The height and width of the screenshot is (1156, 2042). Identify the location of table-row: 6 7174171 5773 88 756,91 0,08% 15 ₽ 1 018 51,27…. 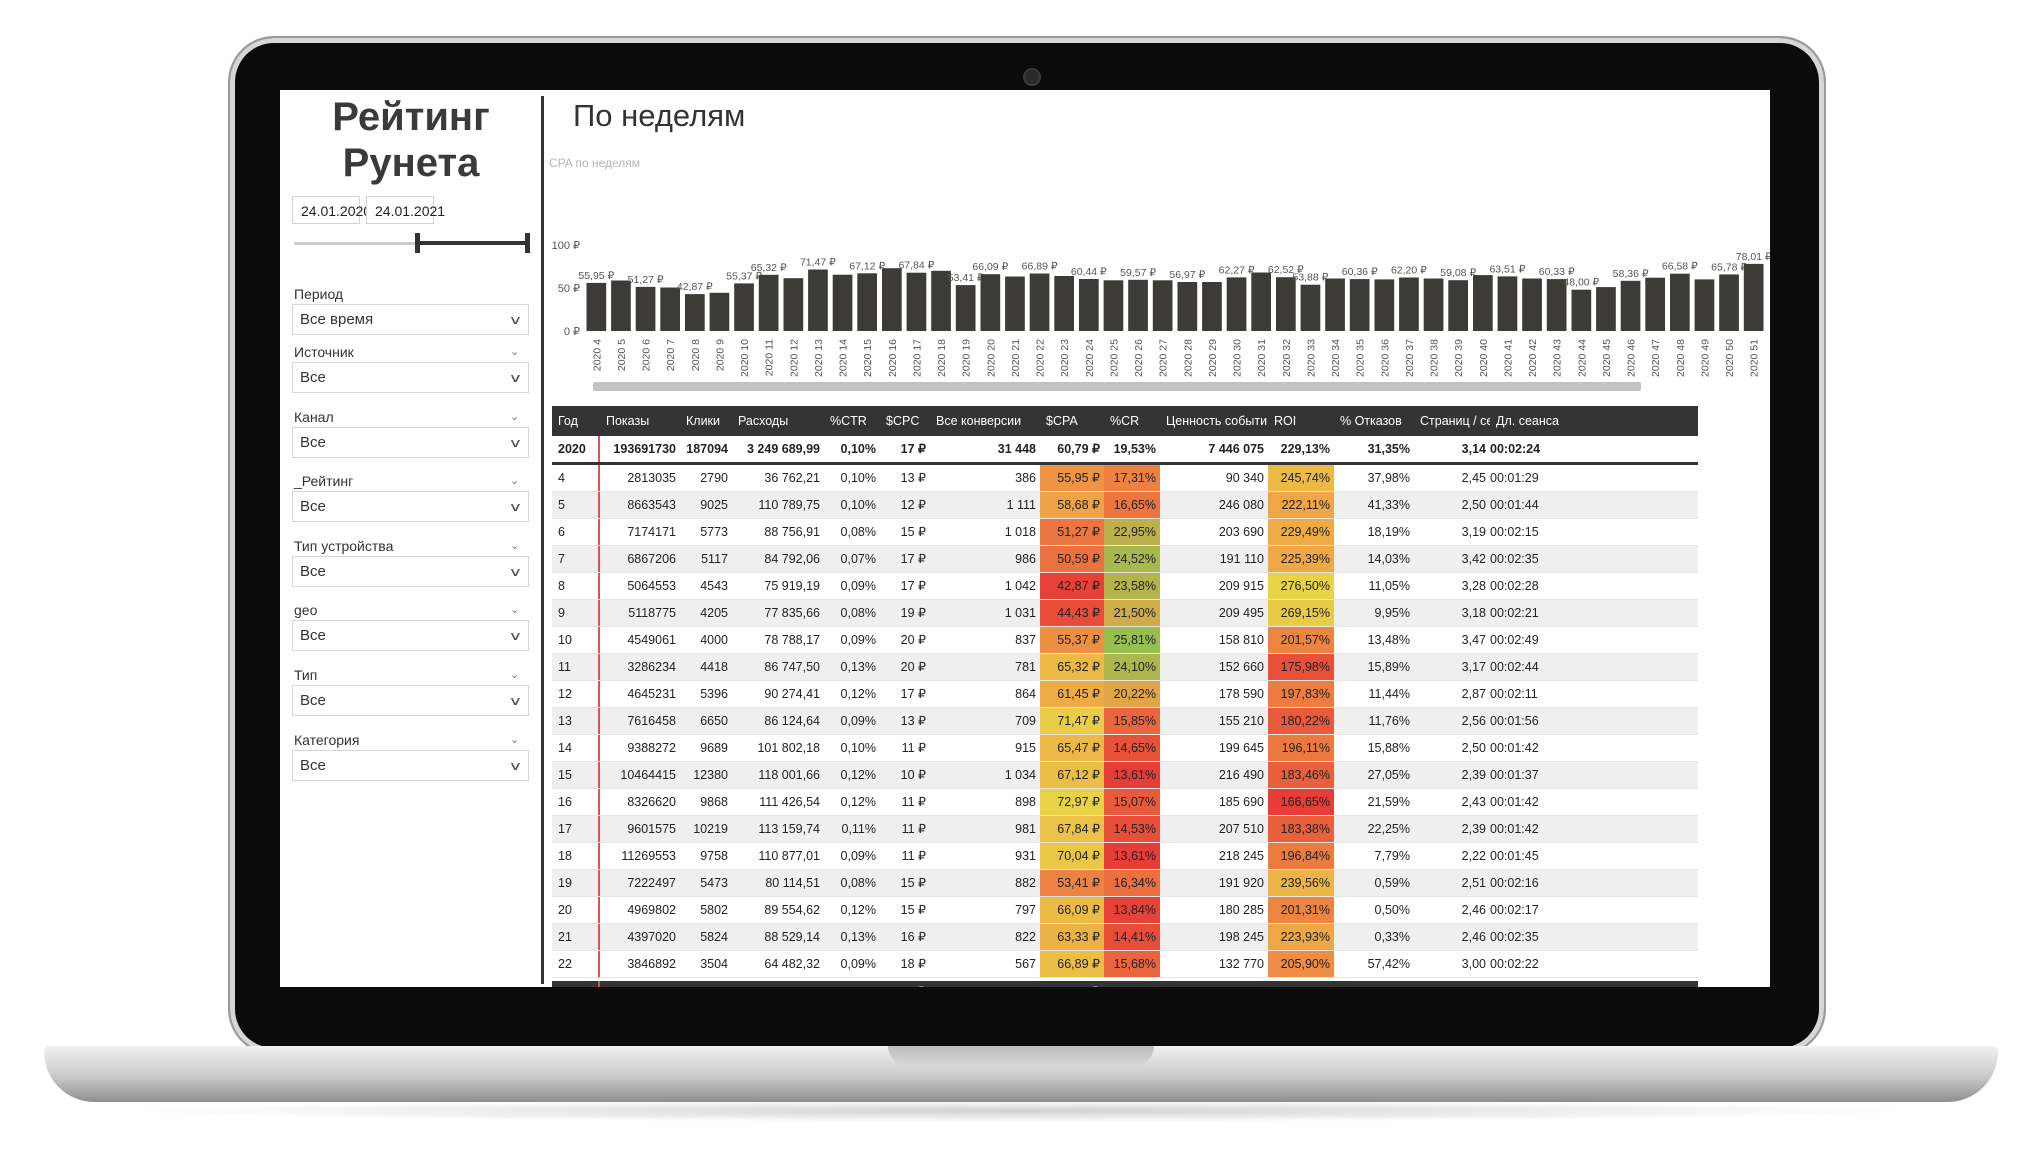
(1125, 532).